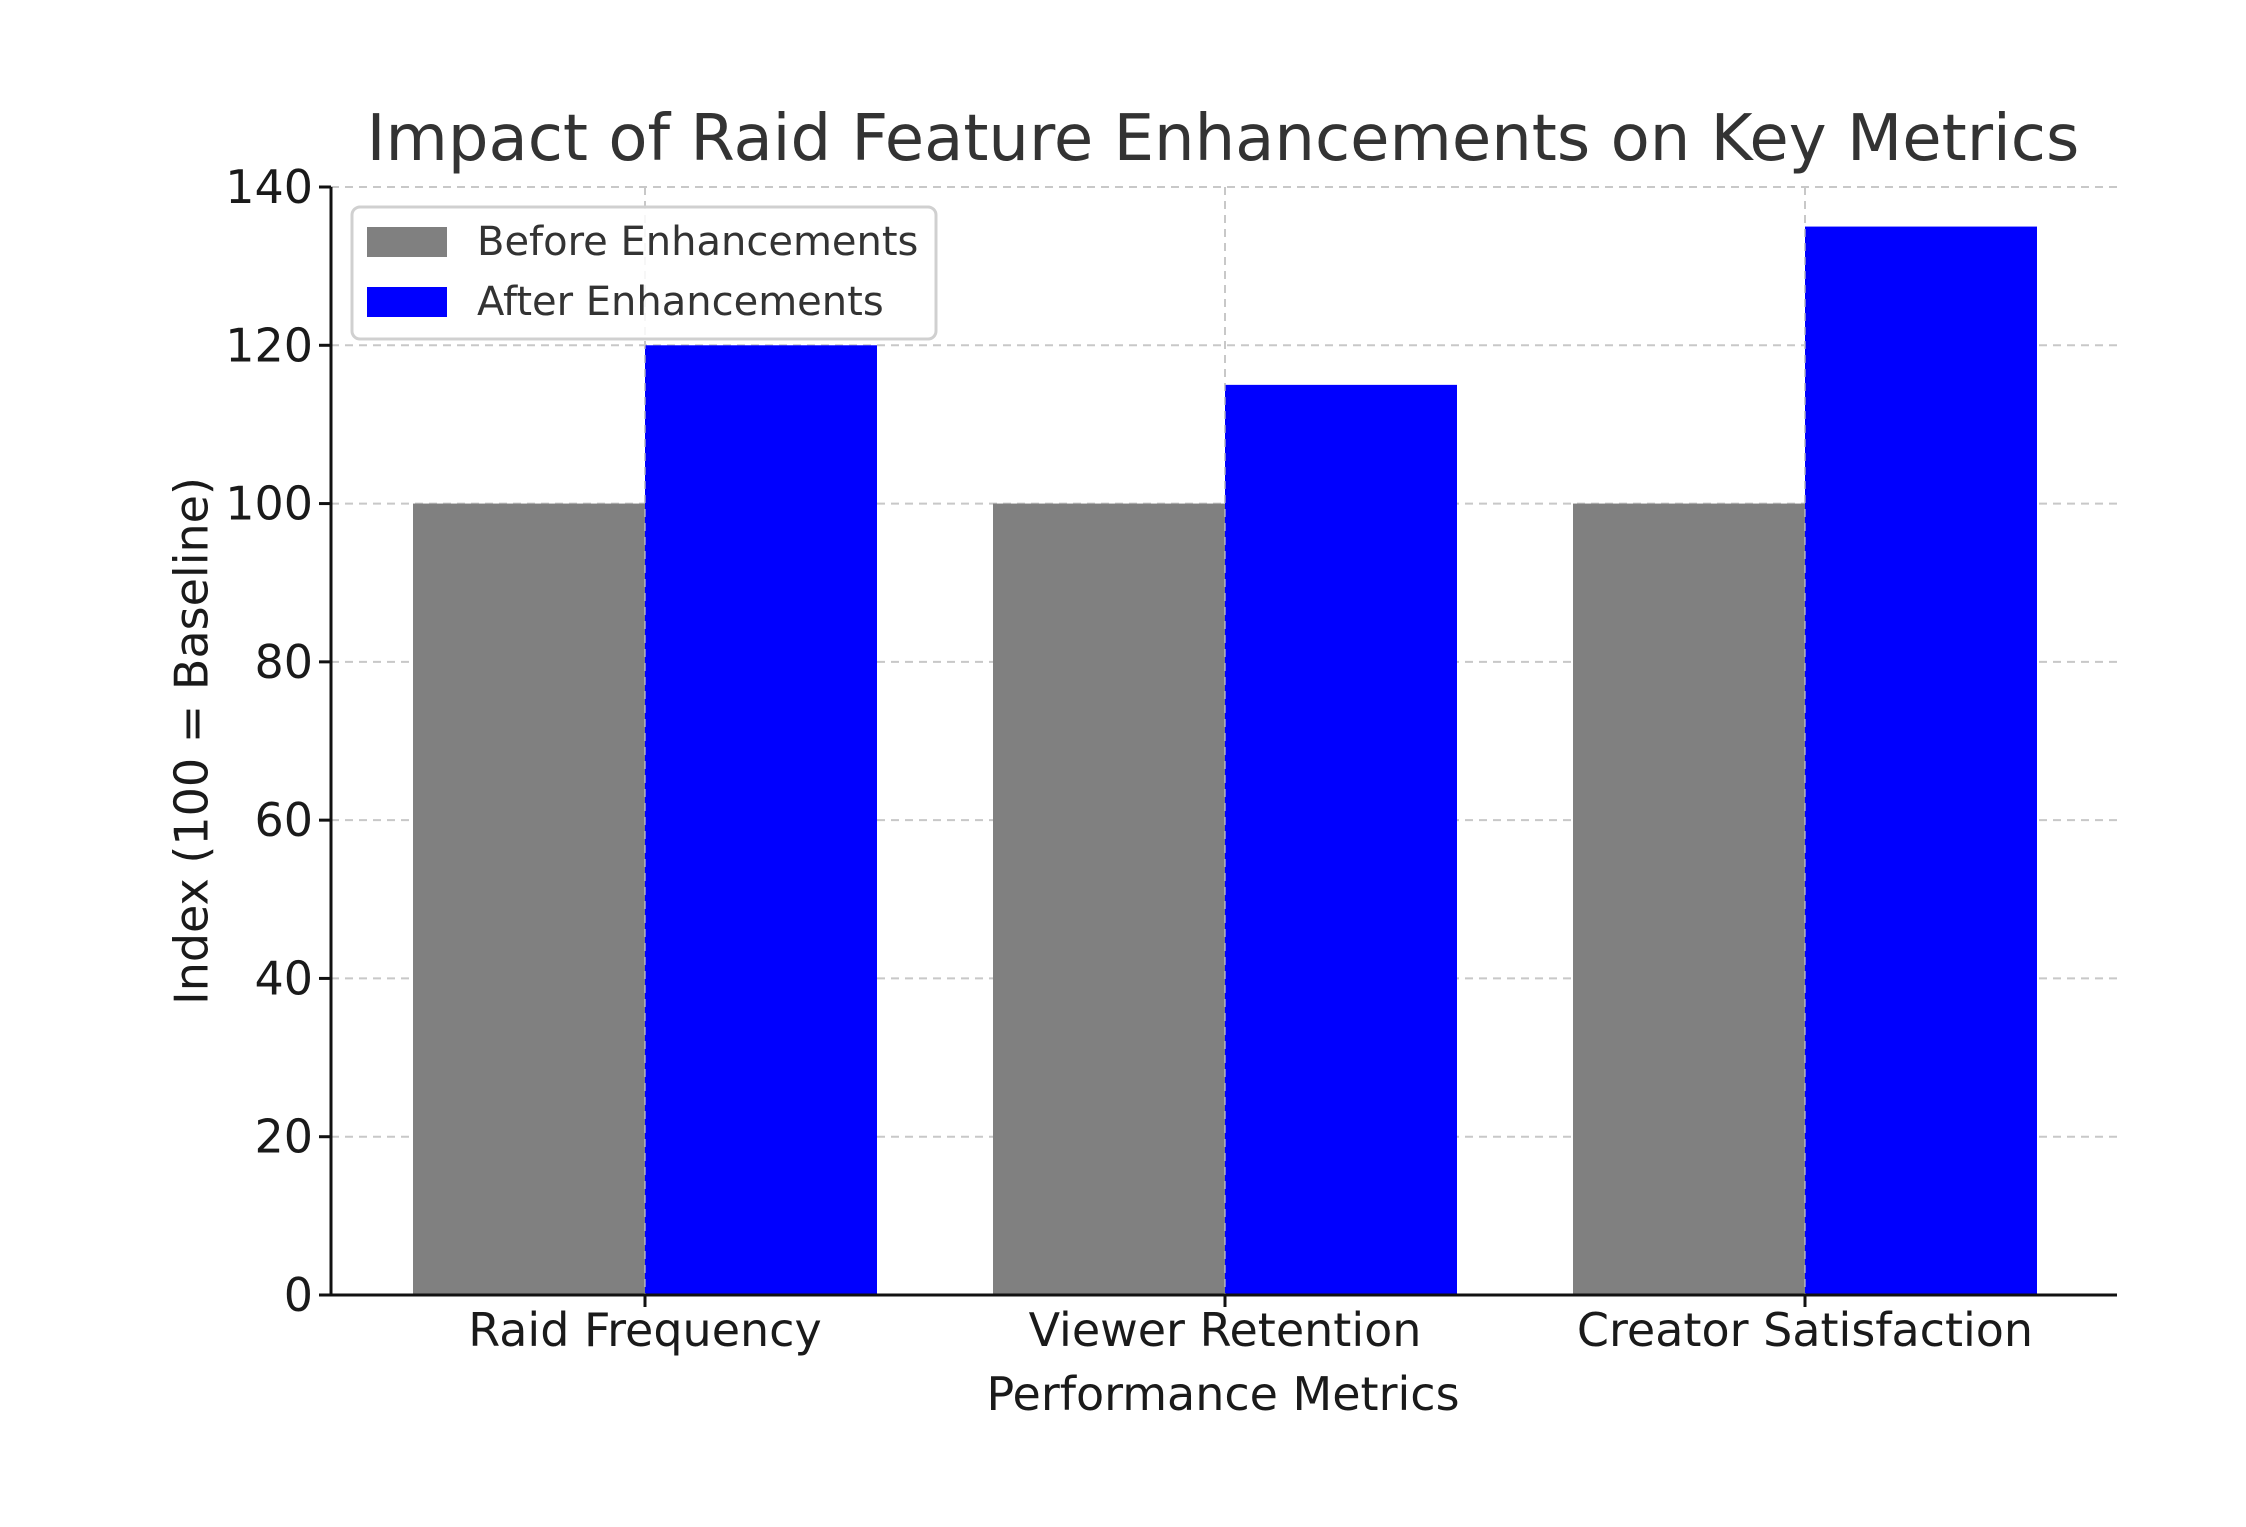 The width and height of the screenshot is (2246, 1527). Describe the element at coordinates (1222, 1394) in the screenshot. I see `x-axis-label: Performance Metrics` at that location.